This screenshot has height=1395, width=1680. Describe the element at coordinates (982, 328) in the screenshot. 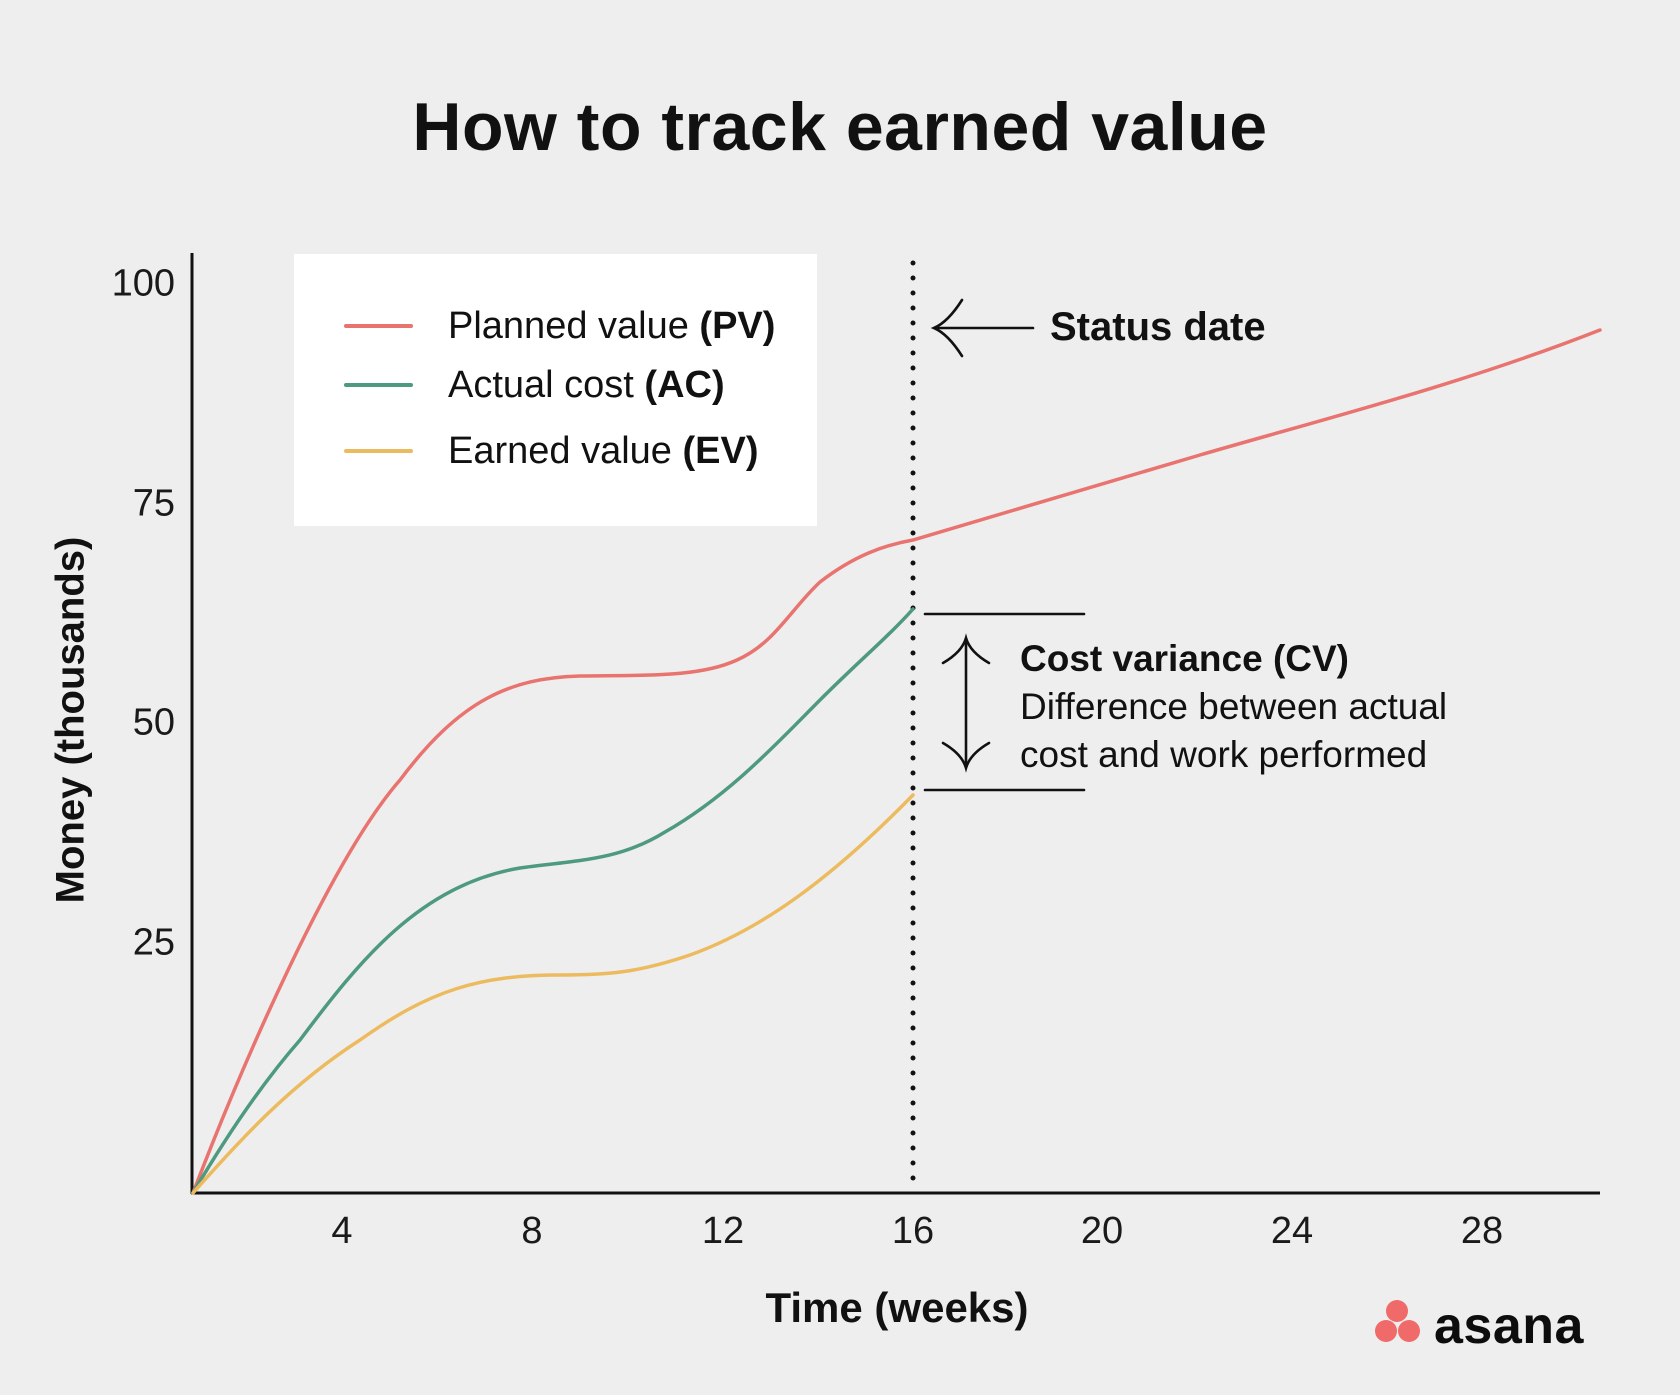

I see `status-date-arrow-icon` at that location.